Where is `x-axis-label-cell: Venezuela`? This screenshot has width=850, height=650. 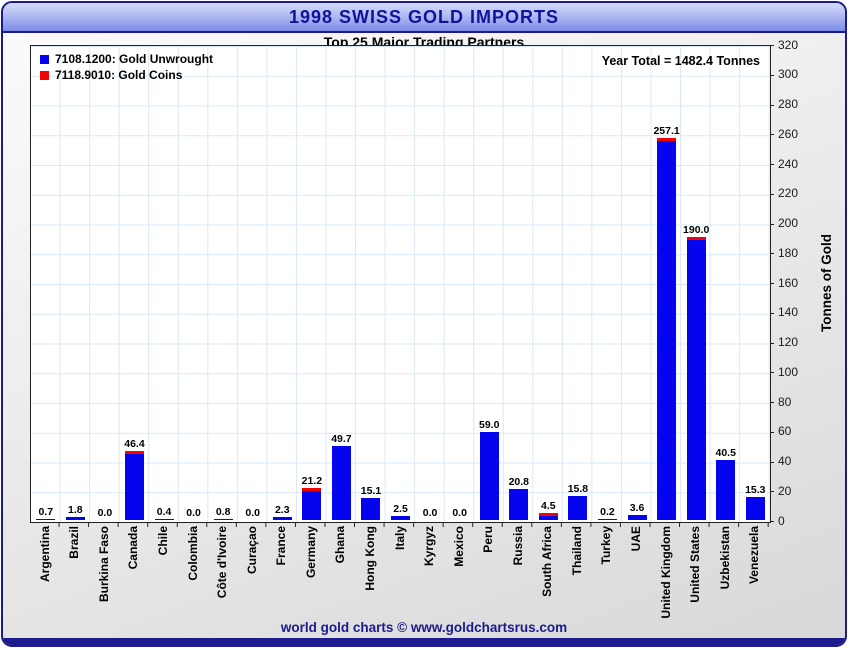 x-axis-label-cell: Venezuela is located at coordinates (755, 576).